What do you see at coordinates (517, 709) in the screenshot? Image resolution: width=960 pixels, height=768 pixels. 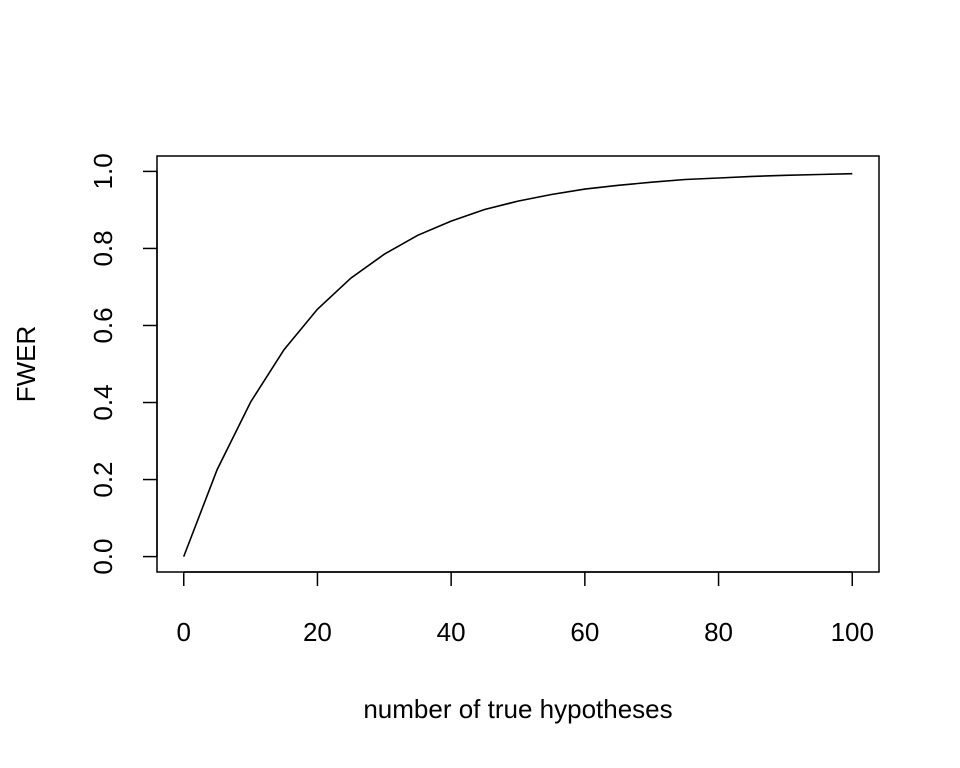 I see `x-axis-title: number of true hypotheses` at bounding box center [517, 709].